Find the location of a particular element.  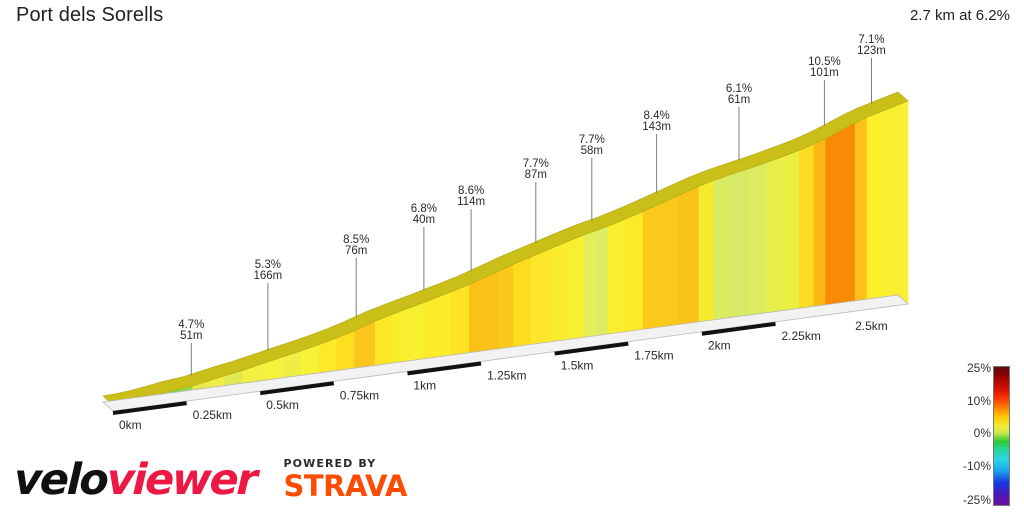

callout-gradient: 10.5% is located at coordinates (824, 62).